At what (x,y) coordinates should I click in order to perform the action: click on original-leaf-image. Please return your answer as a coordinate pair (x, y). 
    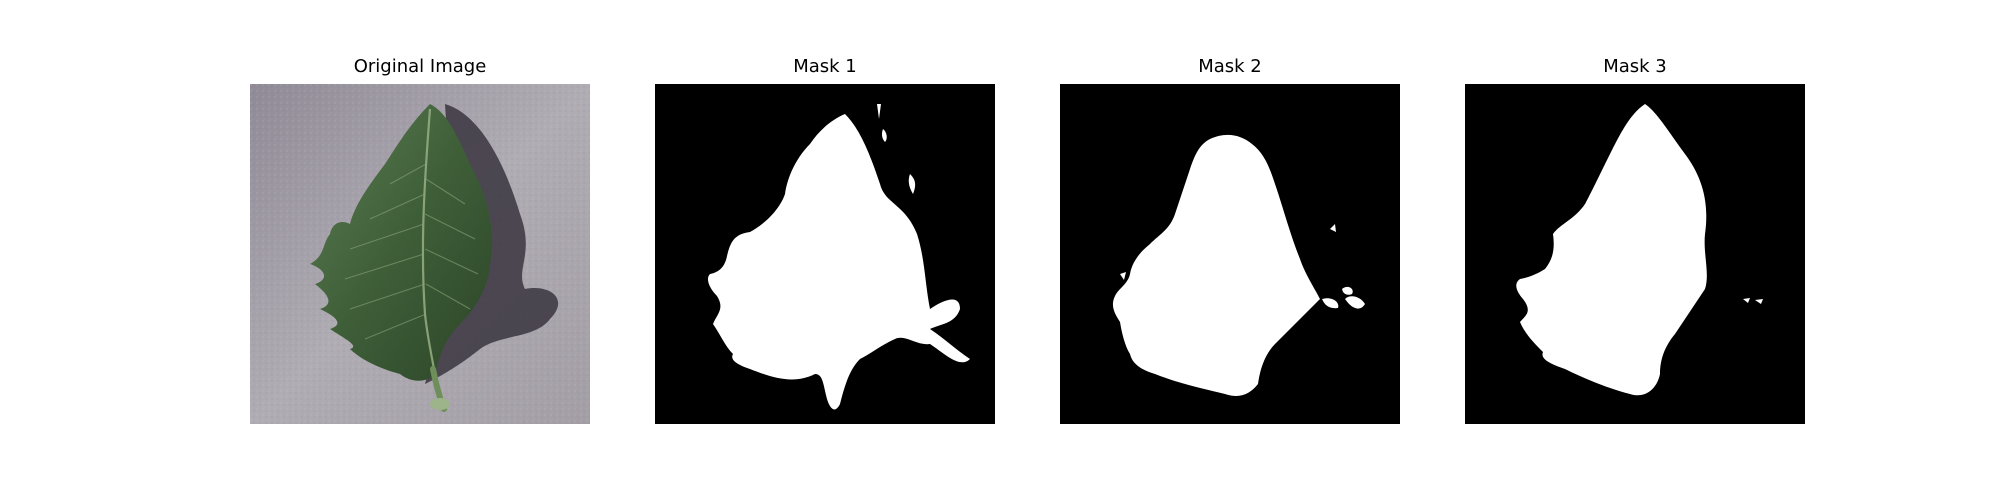
    Looking at the image, I should click on (420, 254).